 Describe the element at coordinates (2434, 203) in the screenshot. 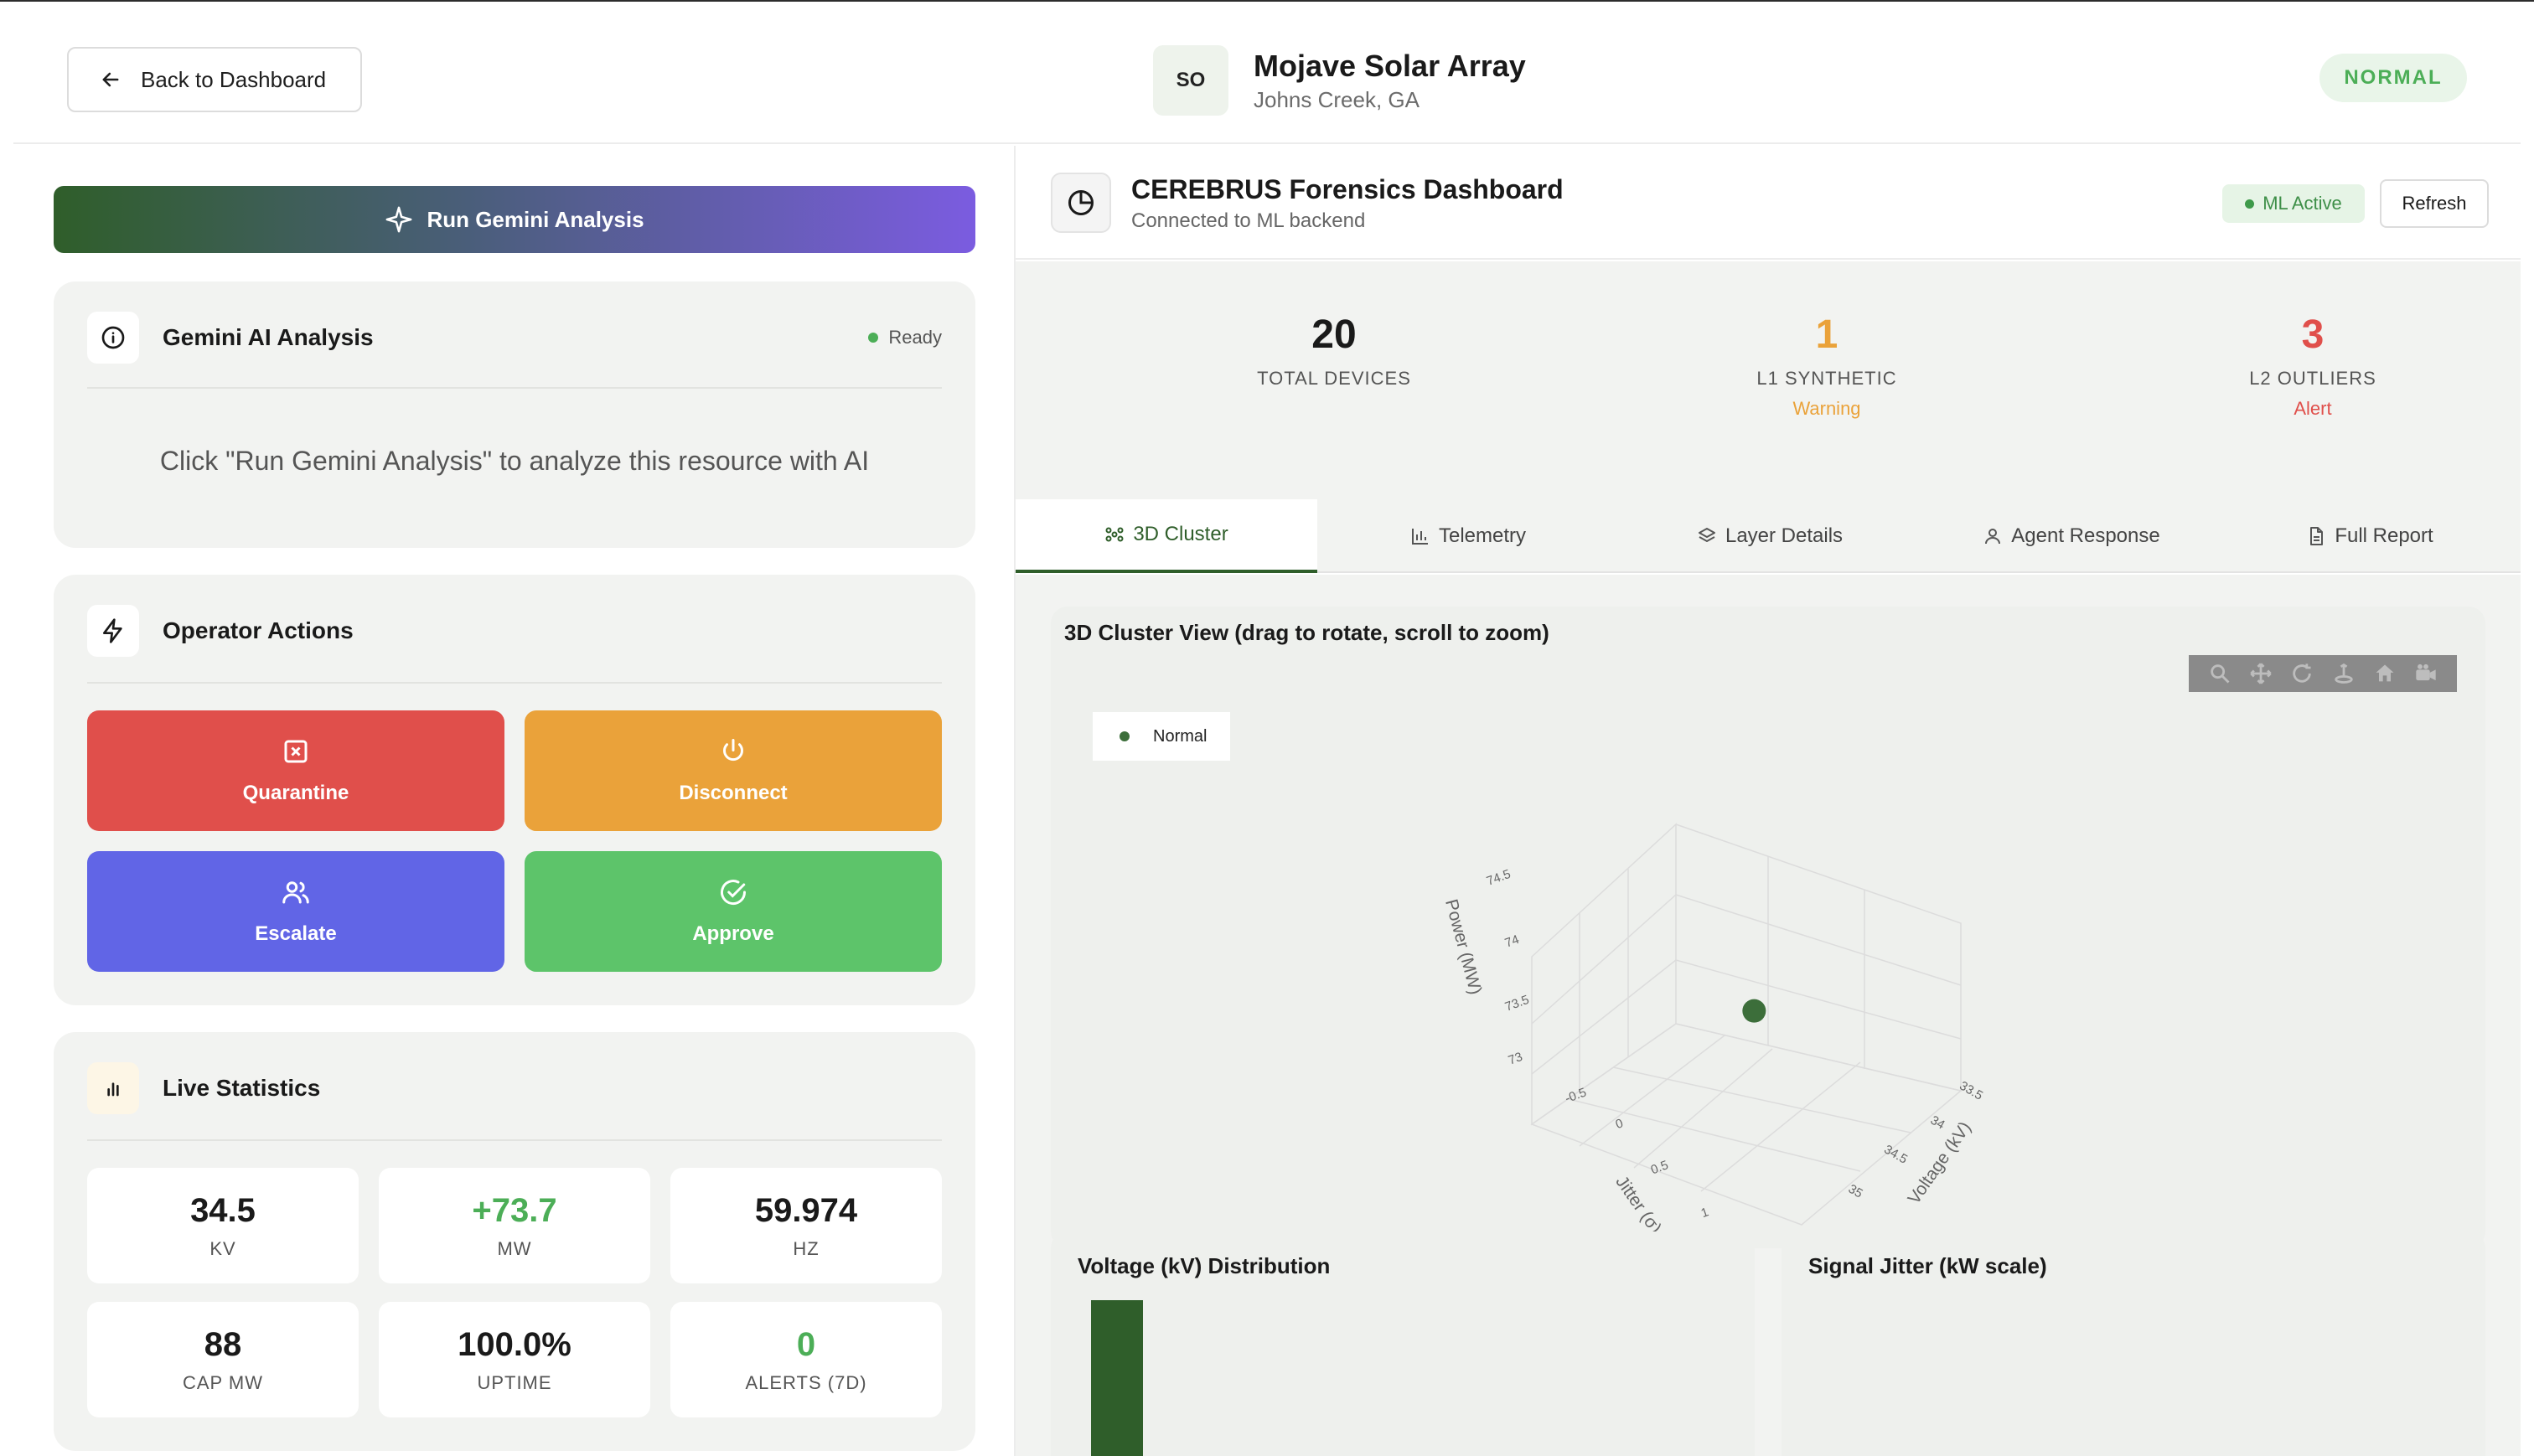

I see `refresh-button: Refresh` at that location.